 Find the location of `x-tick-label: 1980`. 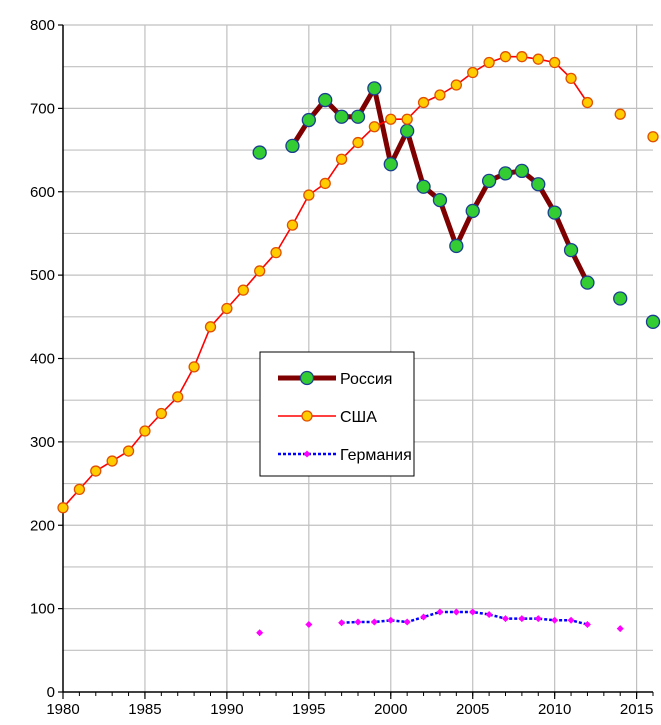

x-tick-label: 1980 is located at coordinates (62, 709).